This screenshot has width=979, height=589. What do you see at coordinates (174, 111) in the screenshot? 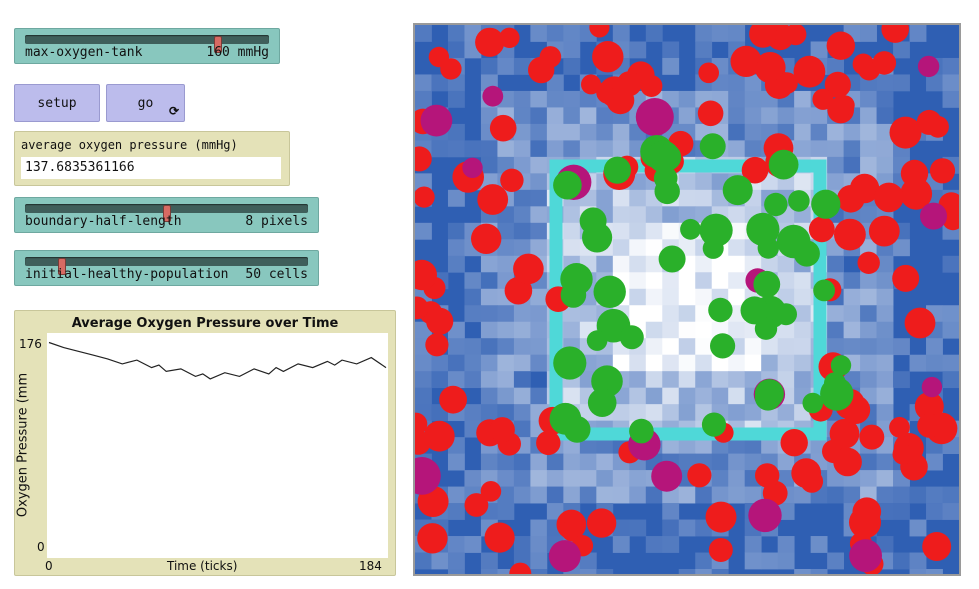
I see `forever-loop-icon: ⟳` at bounding box center [174, 111].